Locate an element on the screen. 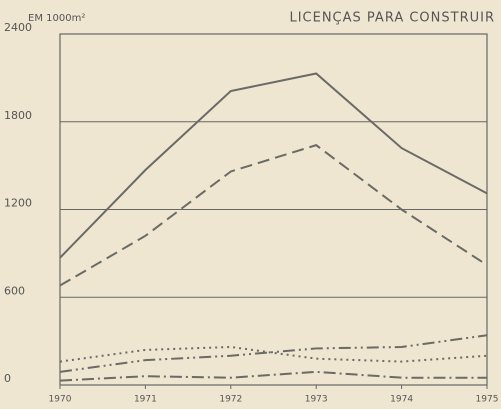  x-tick-label: 1971 is located at coordinates (145, 400).